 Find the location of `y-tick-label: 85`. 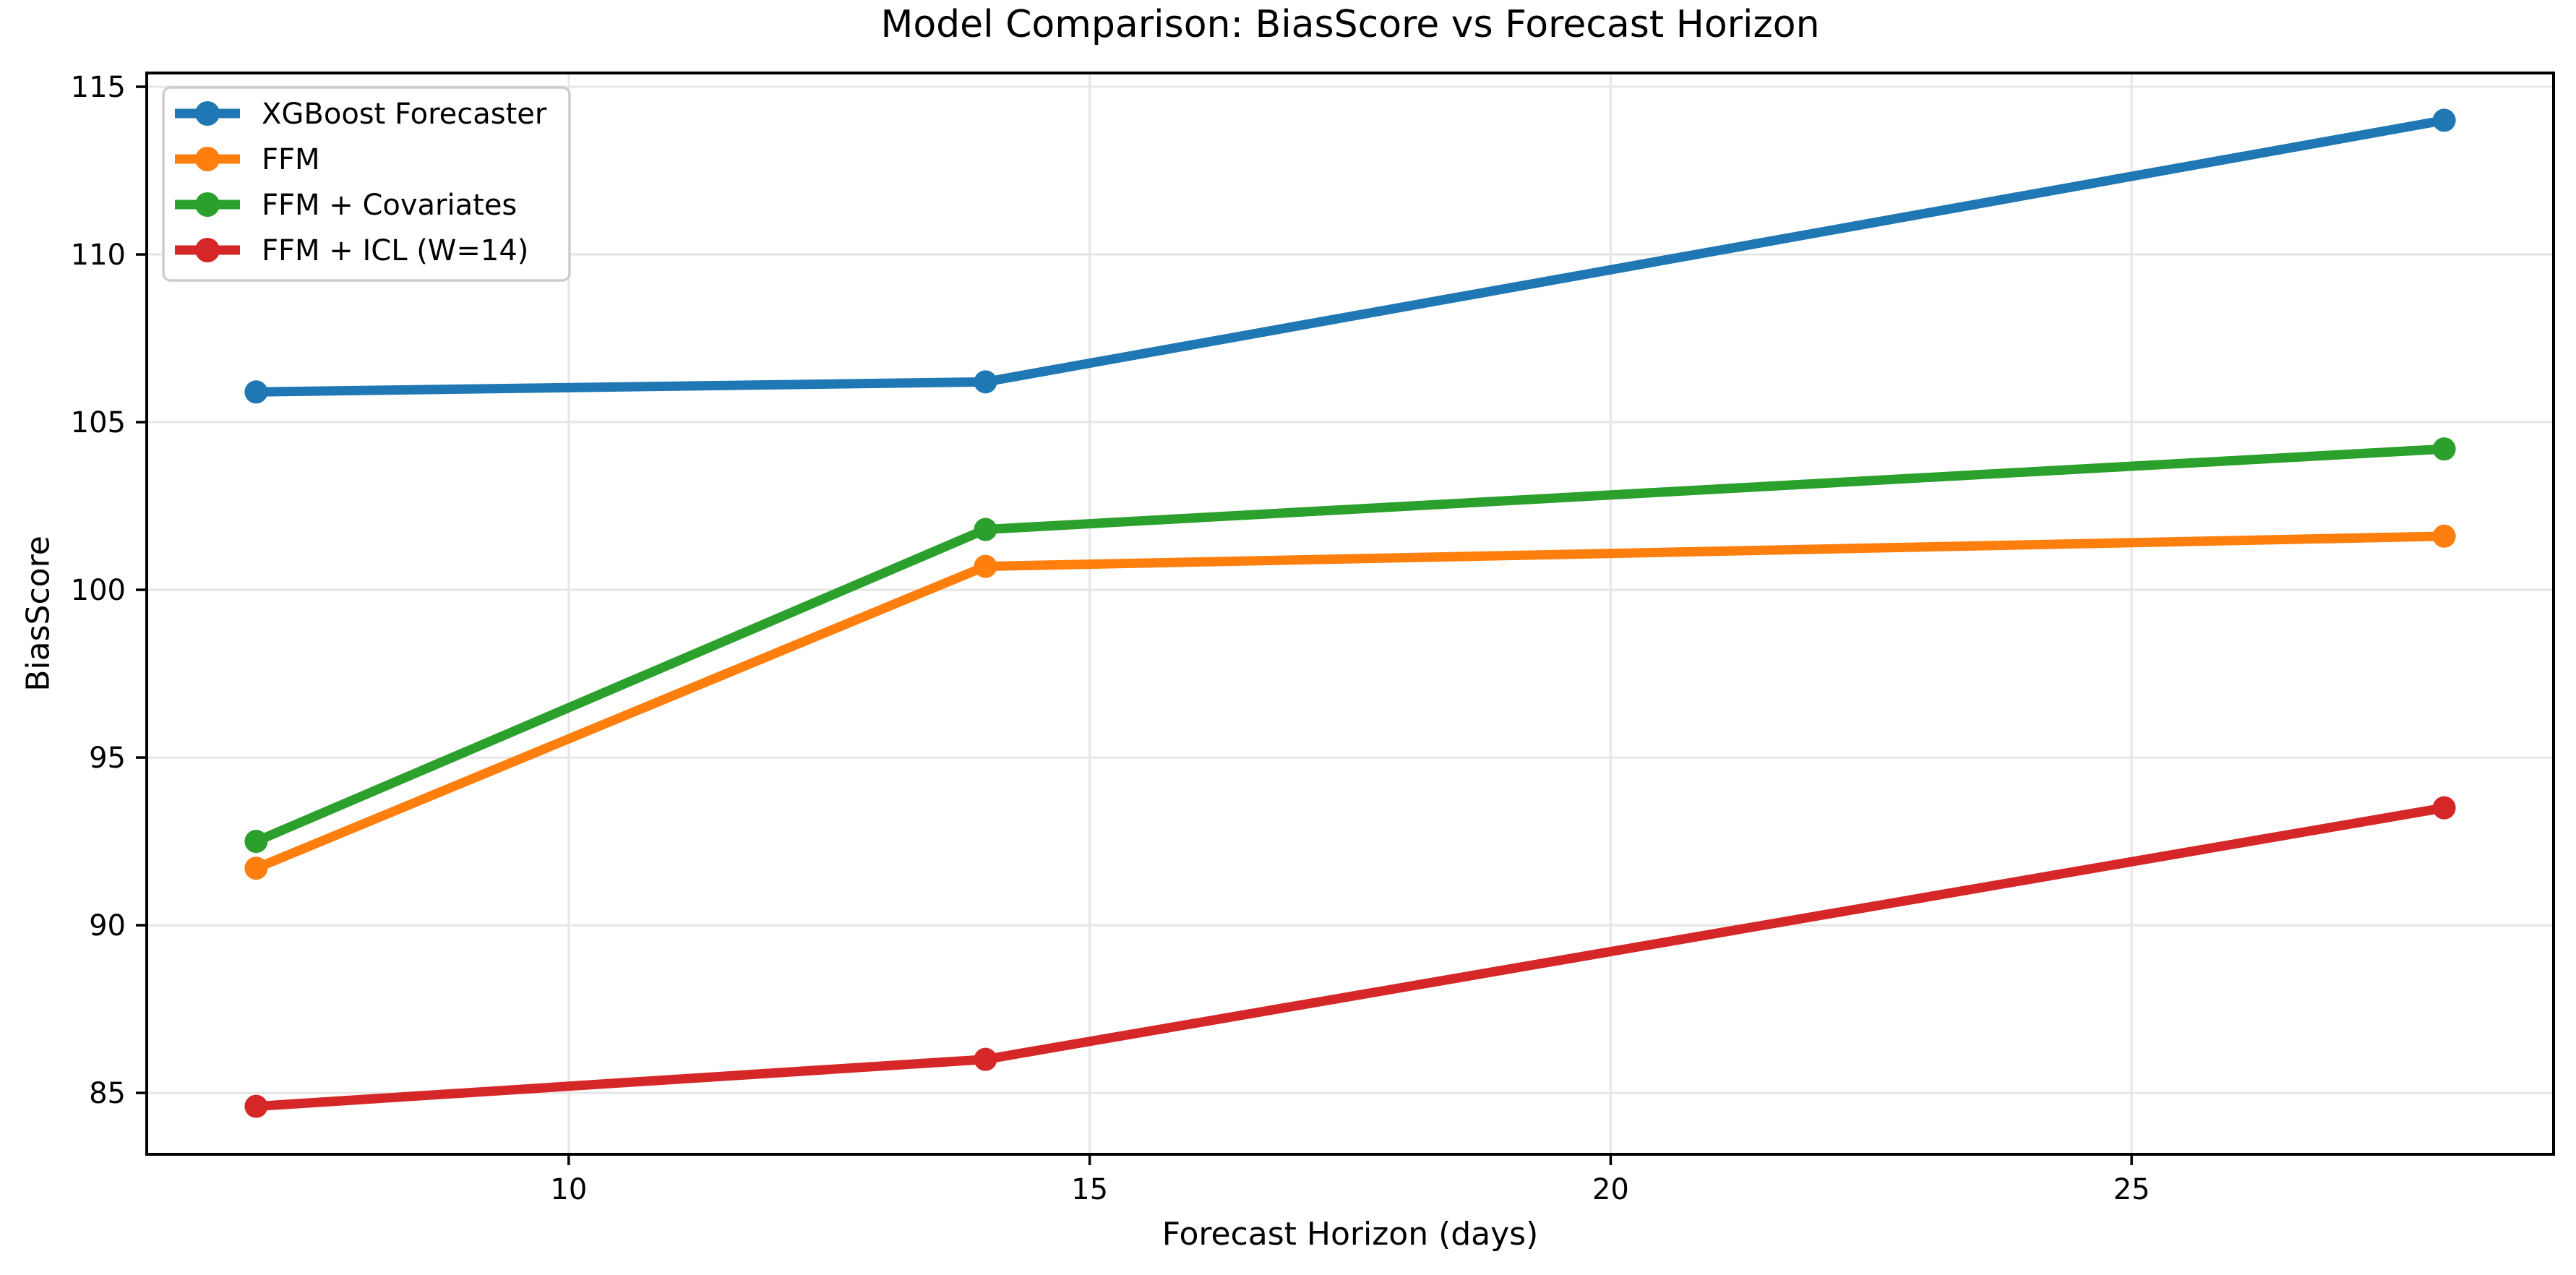

y-tick-label: 85 is located at coordinates (108, 1093).